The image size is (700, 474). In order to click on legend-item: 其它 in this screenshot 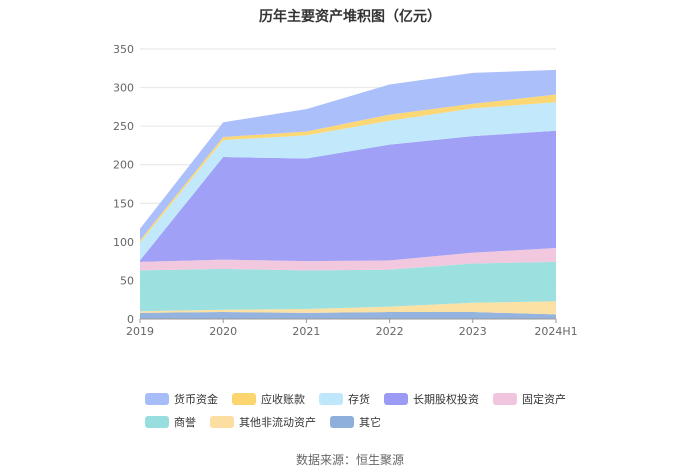, I will do `click(355, 422)`.